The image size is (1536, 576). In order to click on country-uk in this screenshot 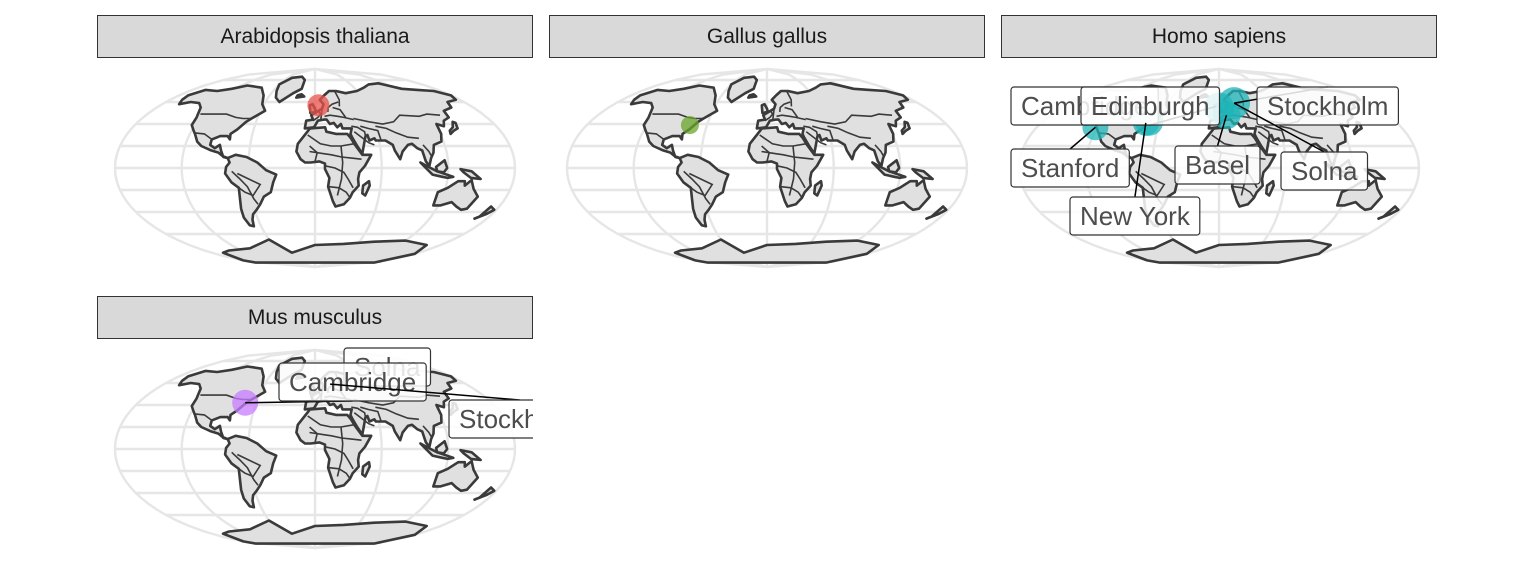, I will do `click(765, 108)`.